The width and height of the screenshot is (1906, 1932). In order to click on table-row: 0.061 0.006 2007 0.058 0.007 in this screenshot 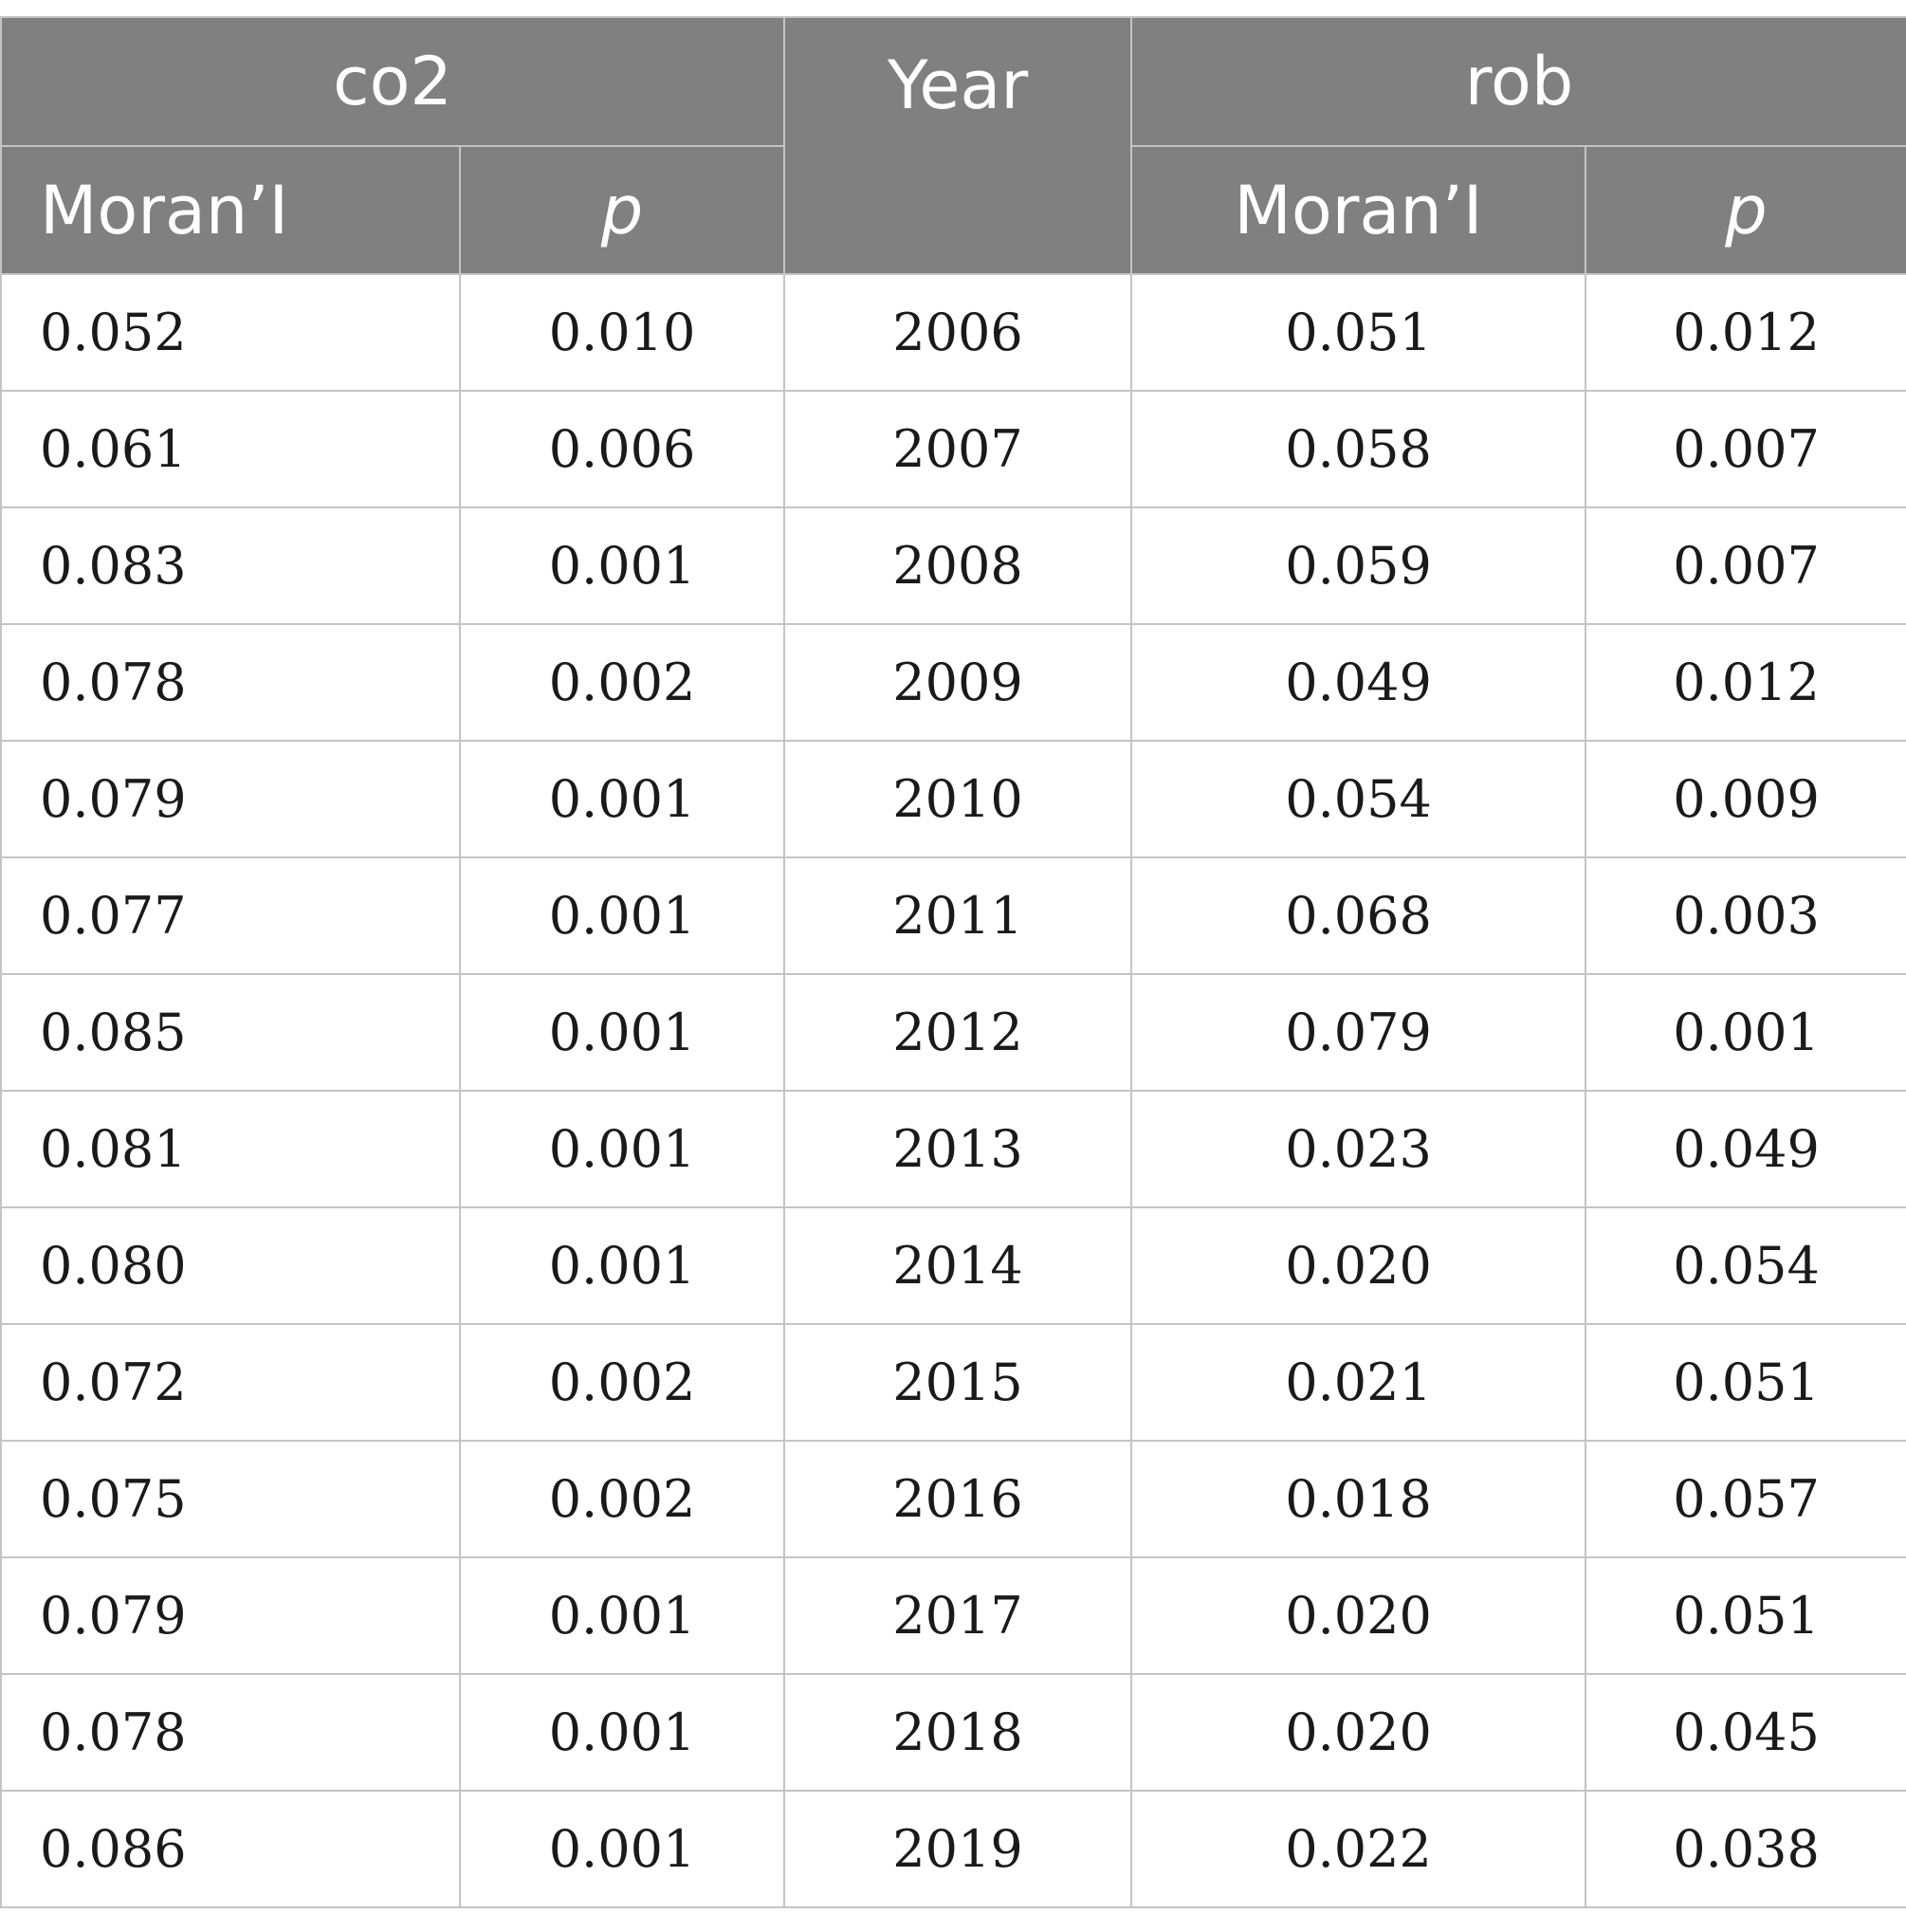, I will do `click(953, 449)`.